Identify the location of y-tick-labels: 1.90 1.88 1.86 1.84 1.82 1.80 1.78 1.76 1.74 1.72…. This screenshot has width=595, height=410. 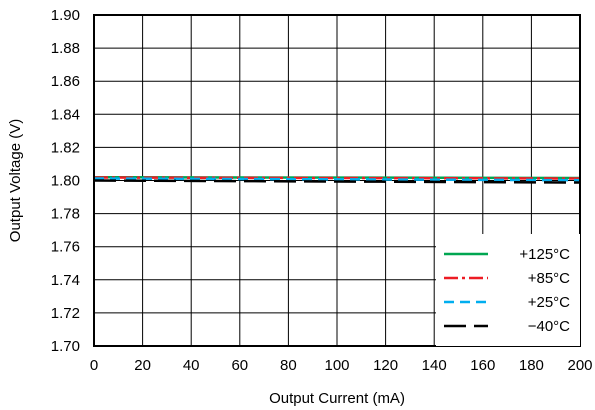
(65, 181).